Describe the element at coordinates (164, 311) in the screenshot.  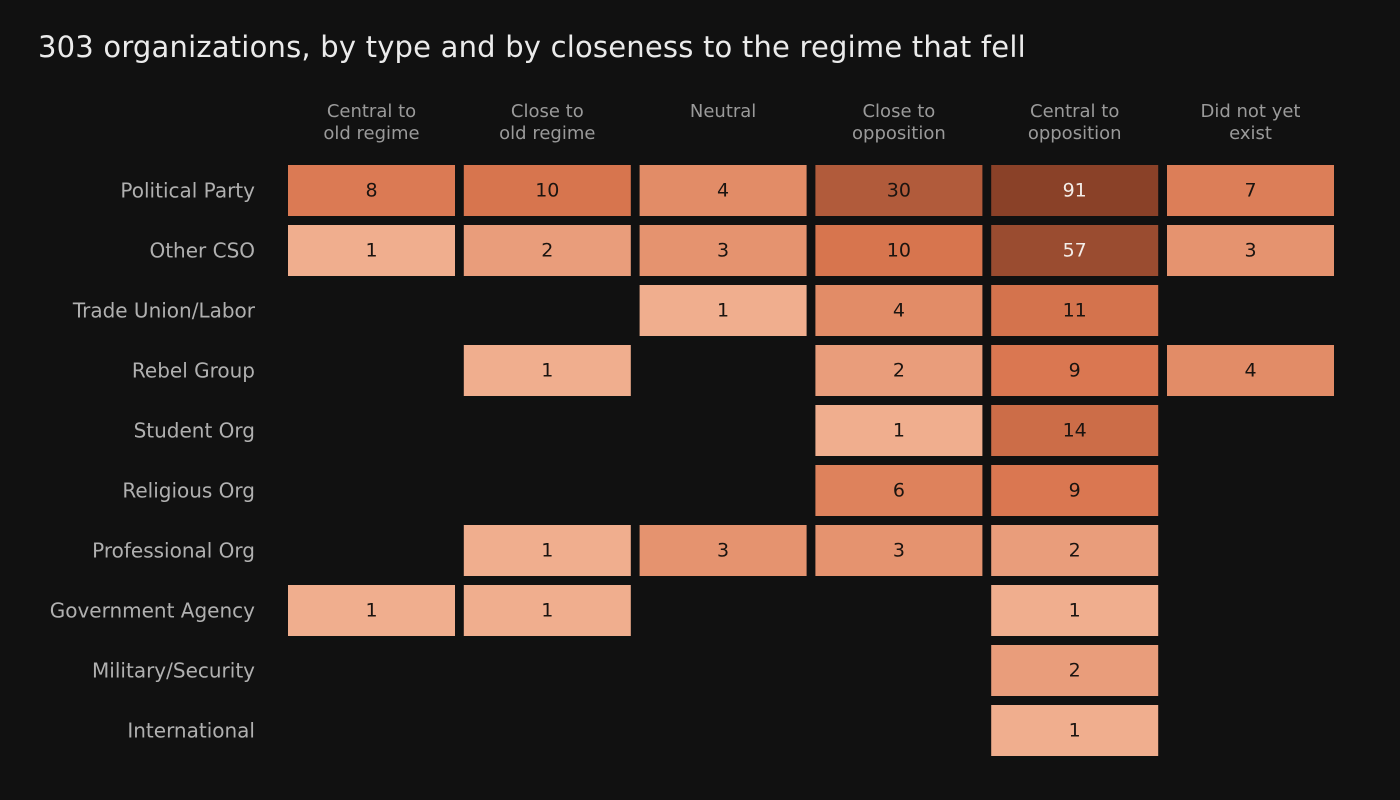
I see `row-label: Trade Union/Labor` at that location.